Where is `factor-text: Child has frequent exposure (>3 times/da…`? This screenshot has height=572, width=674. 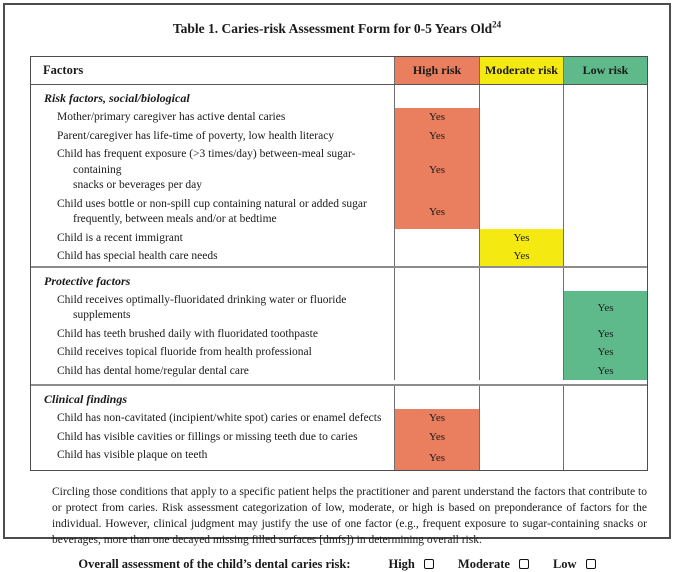
factor-text: Child has frequent exposure (>3 times/da… is located at coordinates (206, 169).